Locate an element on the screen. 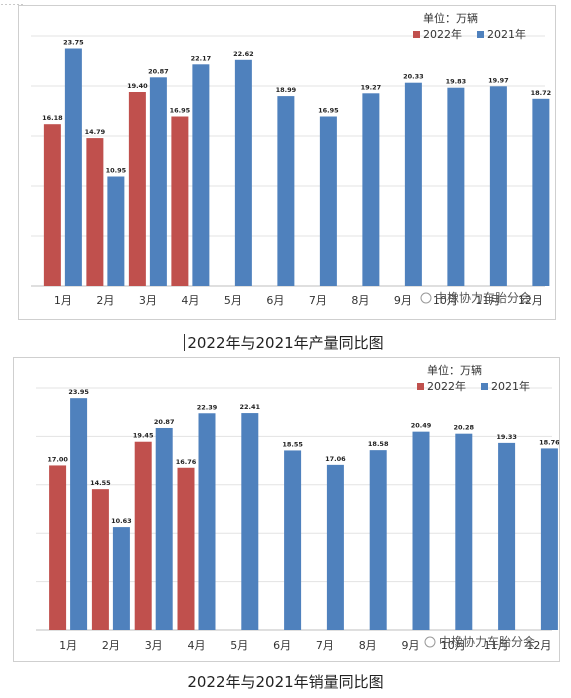  data-label: 20.87 is located at coordinates (164, 422).